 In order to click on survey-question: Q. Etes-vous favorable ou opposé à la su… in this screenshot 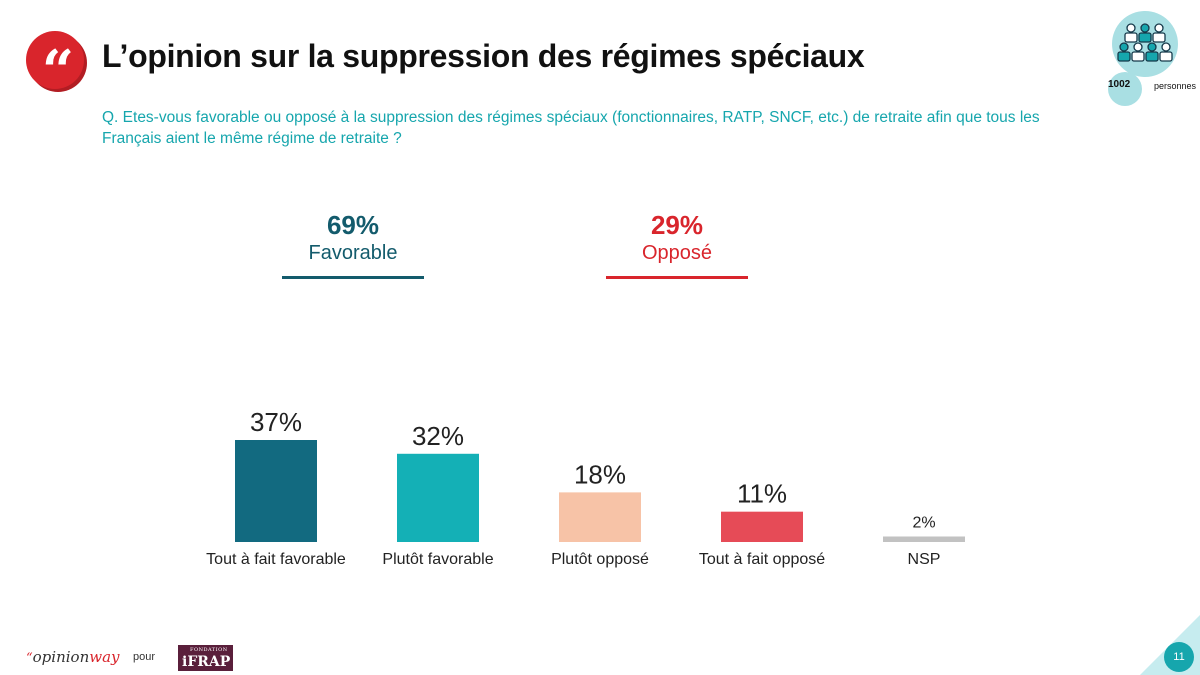, I will do `click(571, 128)`.